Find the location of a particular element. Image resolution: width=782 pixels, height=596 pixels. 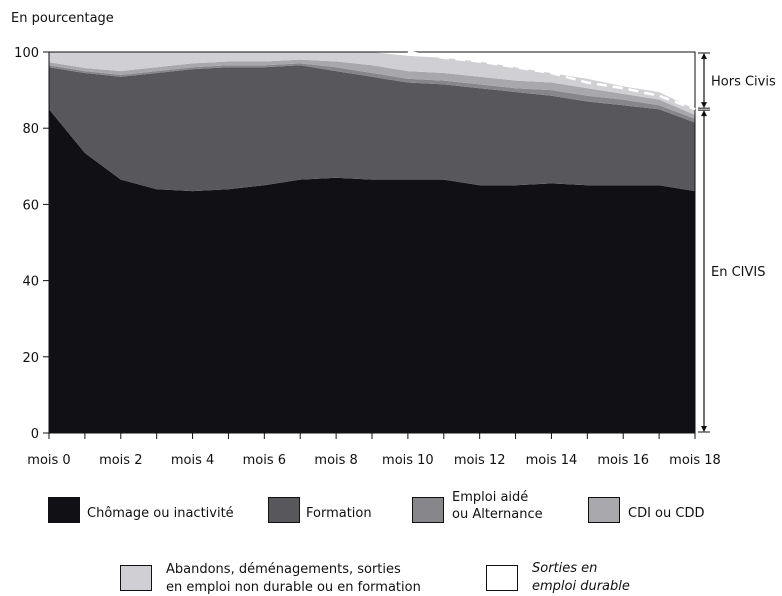

legend-swatch-sorties-durable is located at coordinates (502, 578).